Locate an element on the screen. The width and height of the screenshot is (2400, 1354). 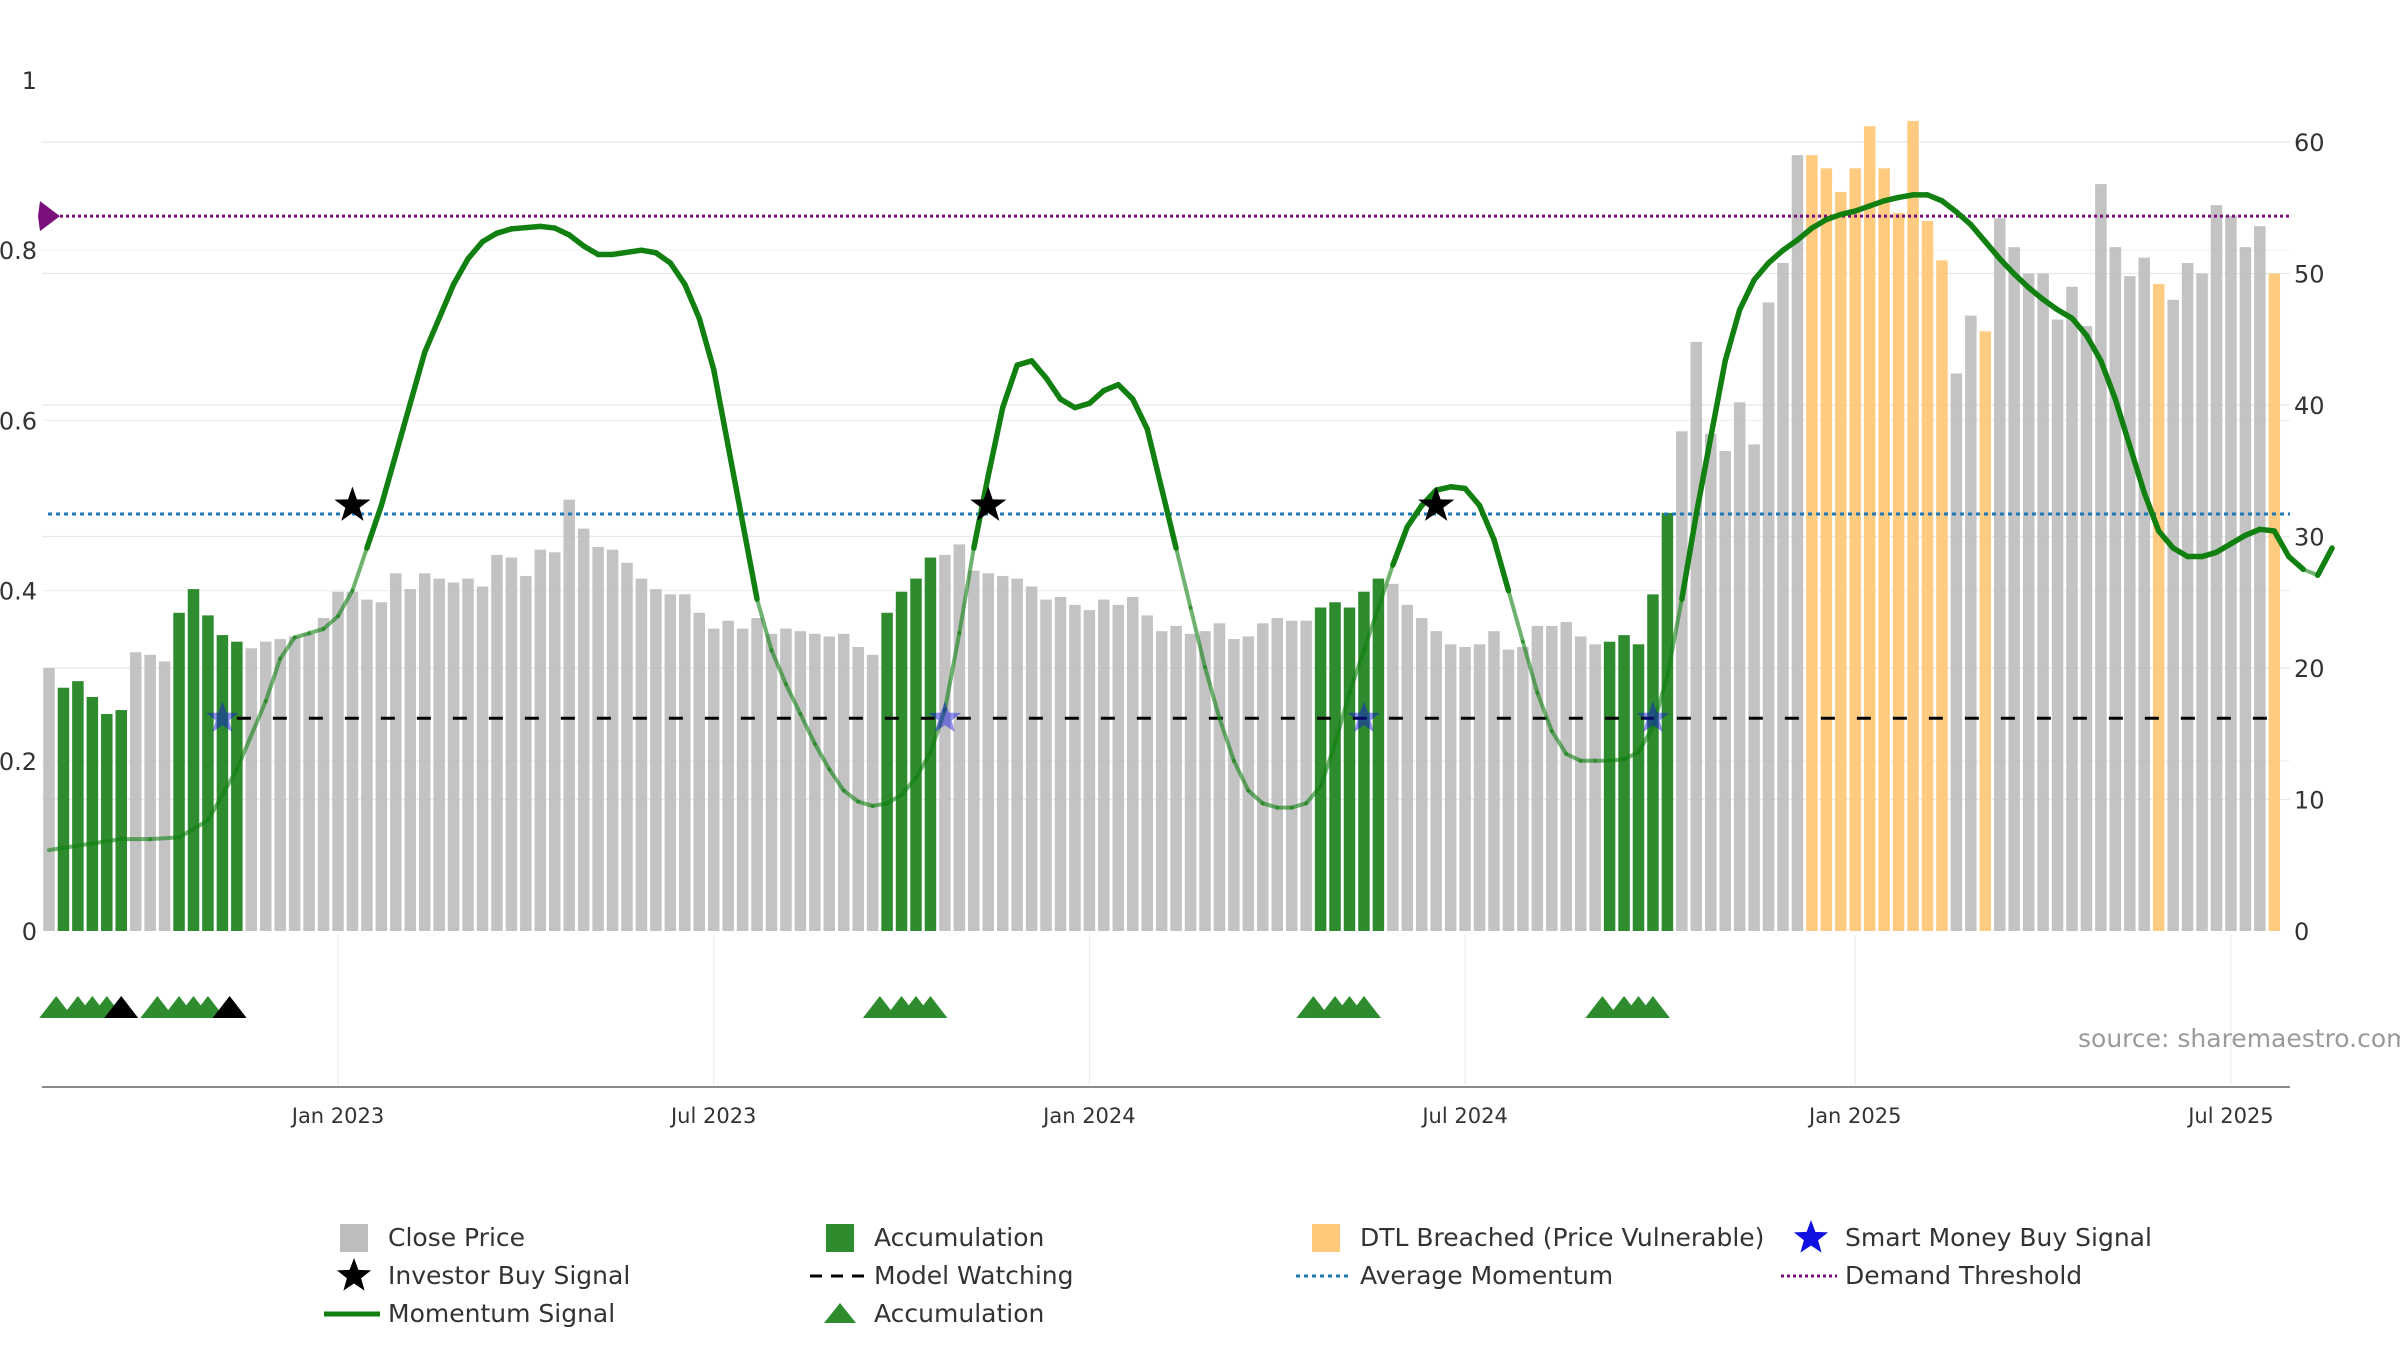
accumulation-triangle-icon is located at coordinates (1363, 1007).